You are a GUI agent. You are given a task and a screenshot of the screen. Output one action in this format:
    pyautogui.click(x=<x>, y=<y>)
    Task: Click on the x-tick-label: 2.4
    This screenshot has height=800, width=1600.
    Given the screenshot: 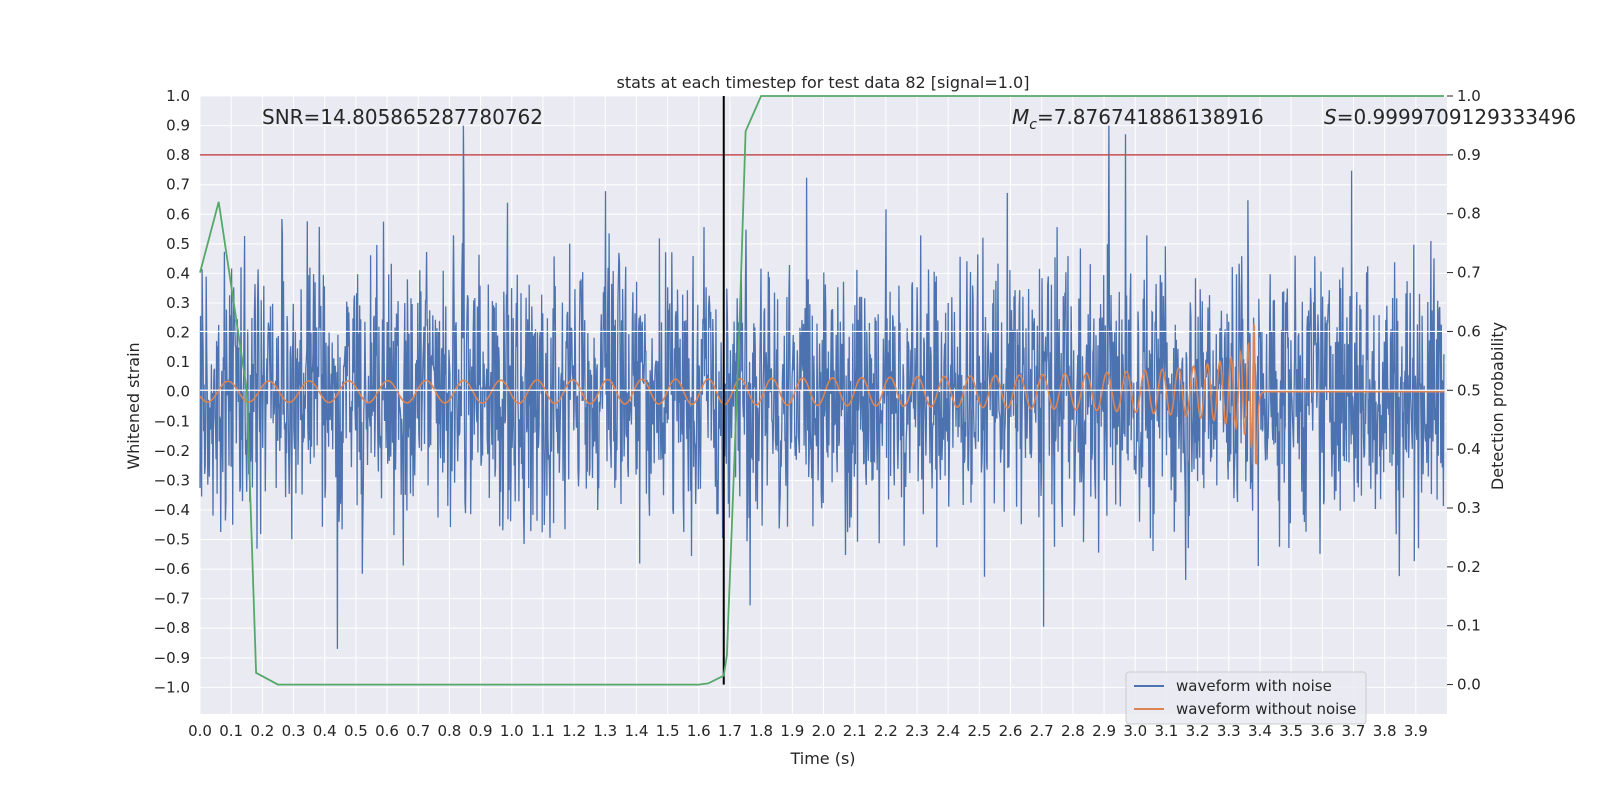 What is the action you would take?
    pyautogui.click(x=948, y=731)
    